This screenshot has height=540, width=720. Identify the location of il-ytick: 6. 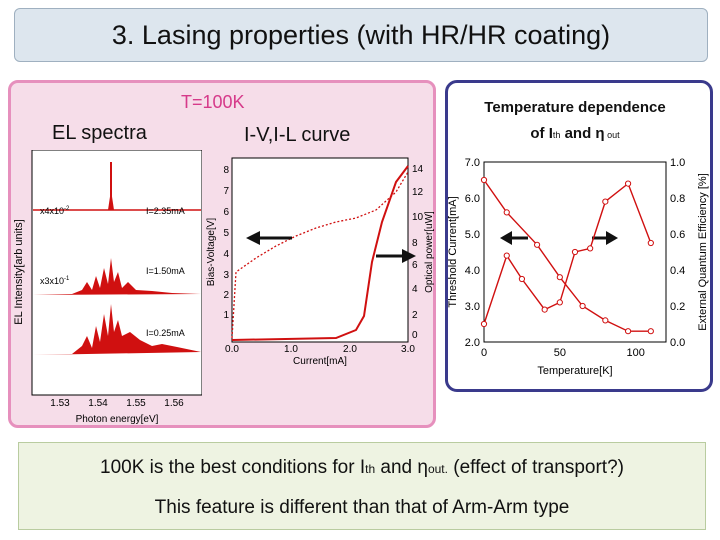
(415, 265).